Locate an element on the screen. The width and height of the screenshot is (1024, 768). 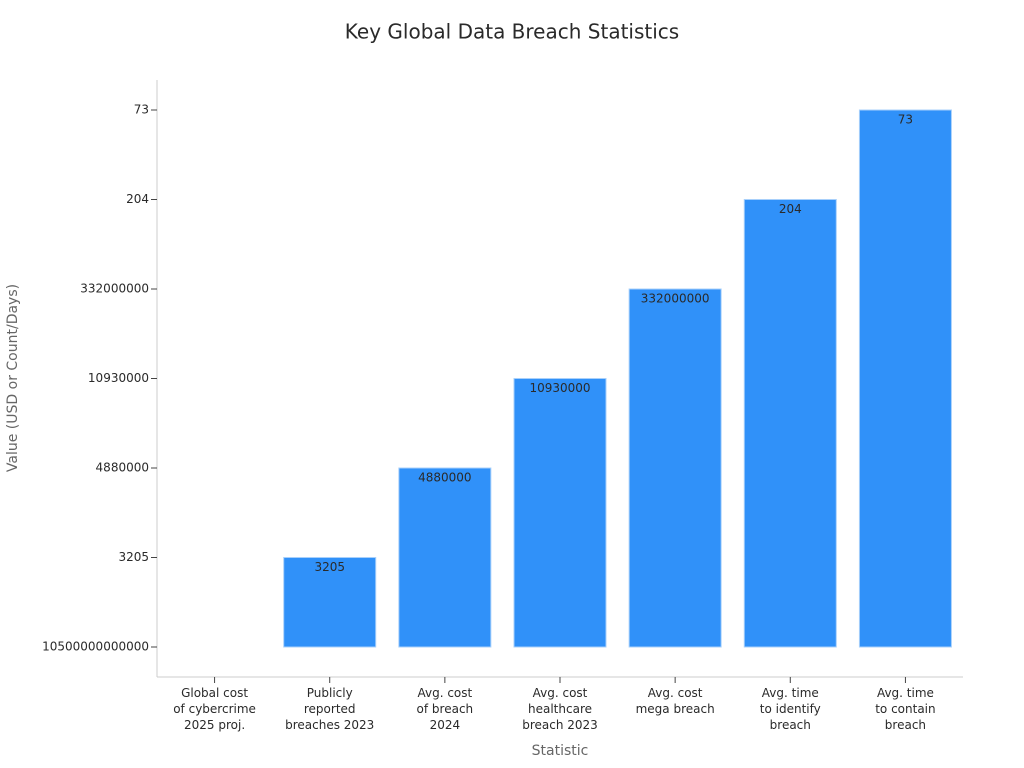
y-axis-title: Value (USD or Count/Days) is located at coordinates (13, 378).